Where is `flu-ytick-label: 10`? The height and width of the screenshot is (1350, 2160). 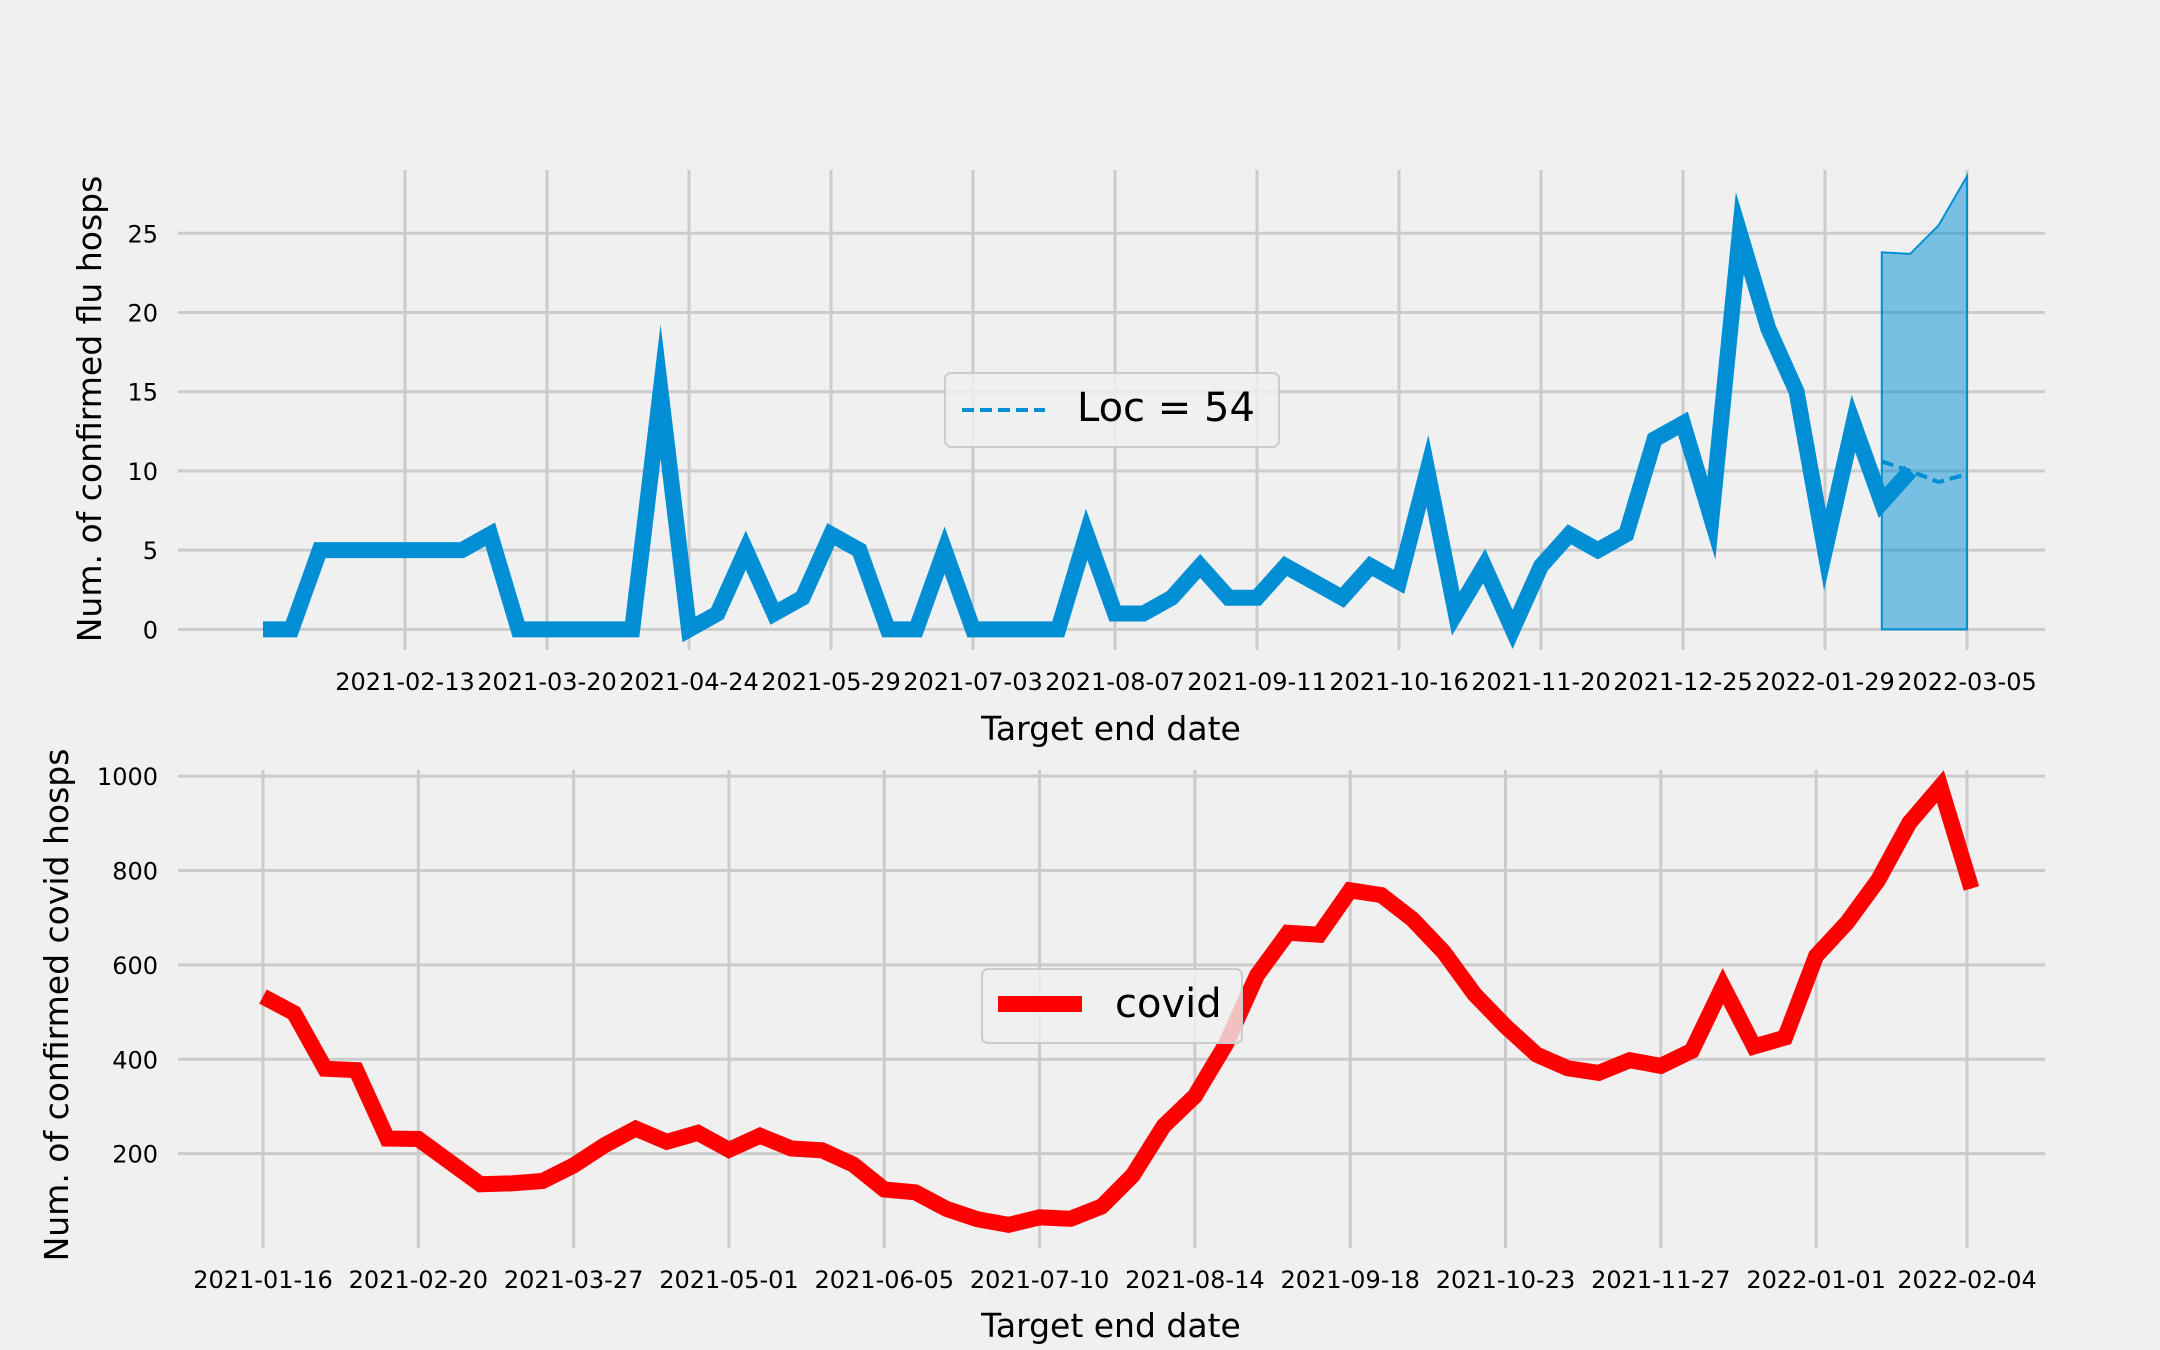 flu-ytick-label: 10 is located at coordinates (142, 472).